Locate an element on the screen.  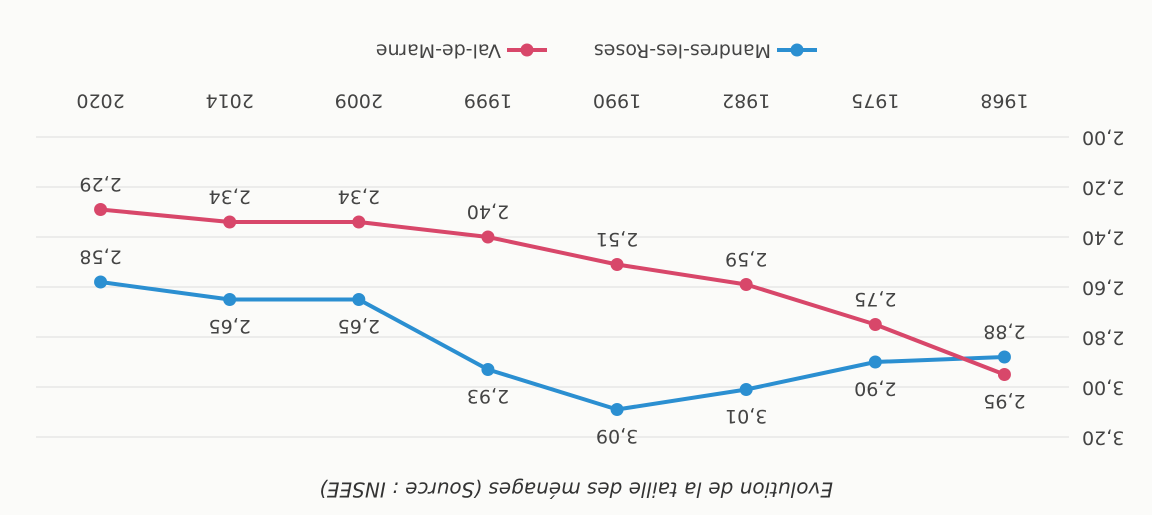
data-label: 2,29 is located at coordinates (100, 184).